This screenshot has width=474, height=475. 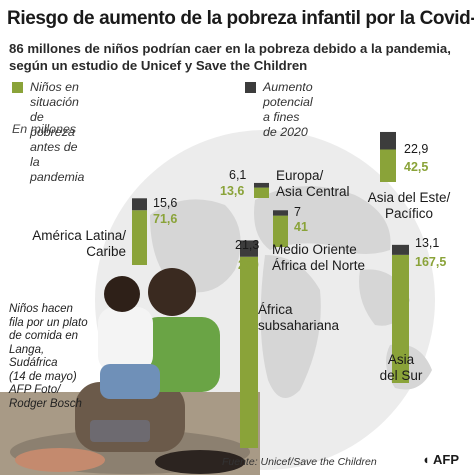 What do you see at coordinates (319, 265) in the screenshot?
I see `region-label-medio-oriente-line-2: África del Norte` at bounding box center [319, 265].